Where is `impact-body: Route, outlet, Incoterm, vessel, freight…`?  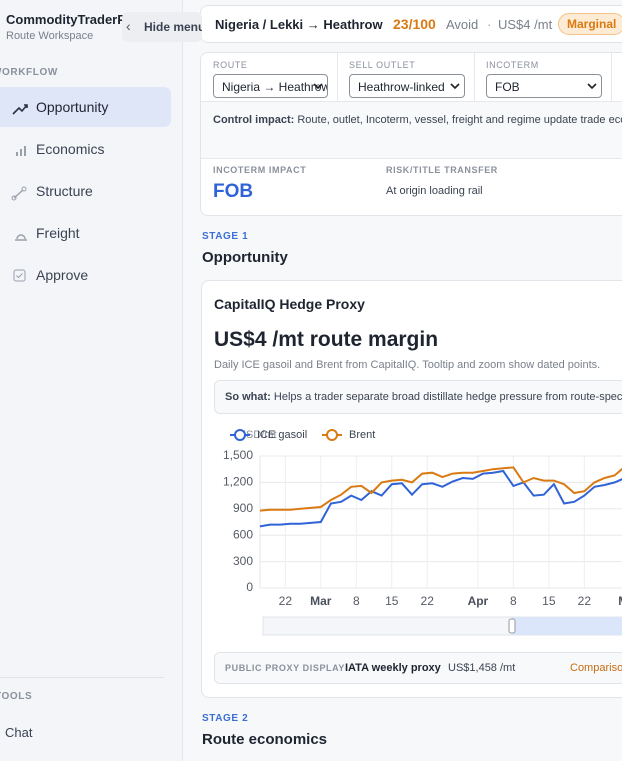
impact-body: Route, outlet, Incoterm, vessel, freight… is located at coordinates (459, 120).